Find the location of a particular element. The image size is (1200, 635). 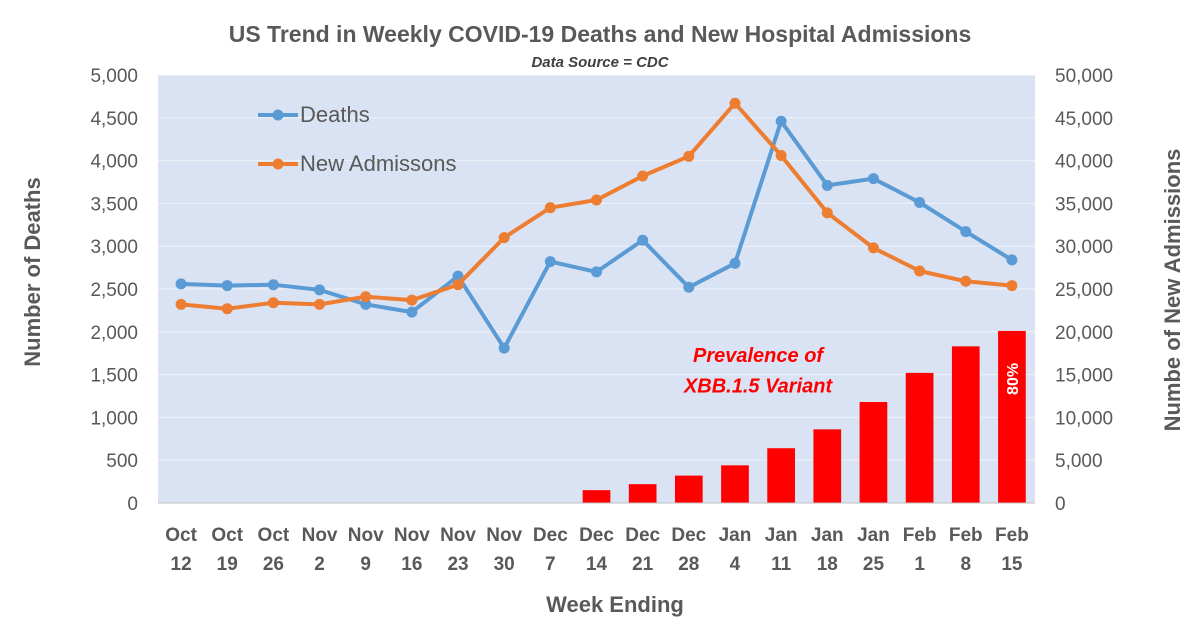

y-right-tick-label: 35,000 is located at coordinates (1084, 204).